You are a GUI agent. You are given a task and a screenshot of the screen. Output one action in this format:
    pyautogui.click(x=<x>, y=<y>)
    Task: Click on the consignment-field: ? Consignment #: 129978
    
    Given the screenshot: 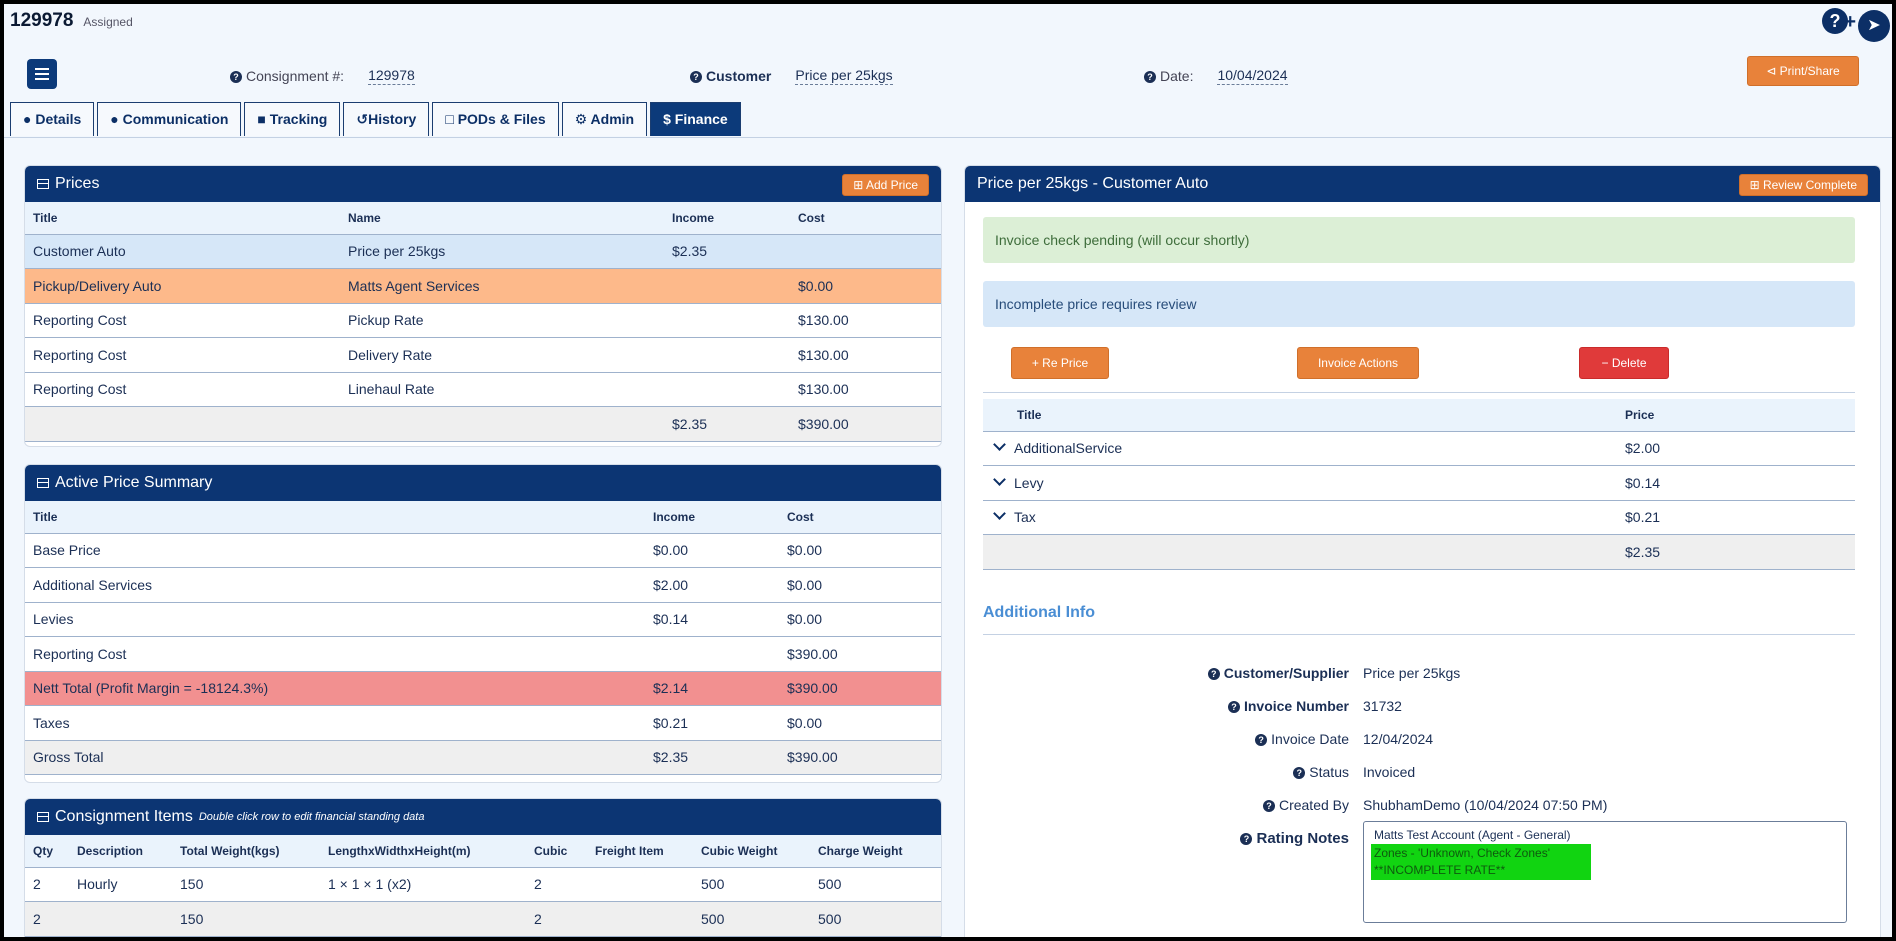 What is the action you would take?
    pyautogui.click(x=322, y=76)
    